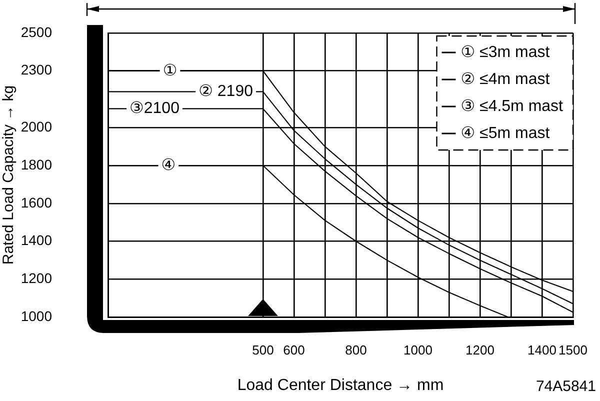 The height and width of the screenshot is (401, 600). What do you see at coordinates (542, 350) in the screenshot?
I see `x-tick-label: 1400` at bounding box center [542, 350].